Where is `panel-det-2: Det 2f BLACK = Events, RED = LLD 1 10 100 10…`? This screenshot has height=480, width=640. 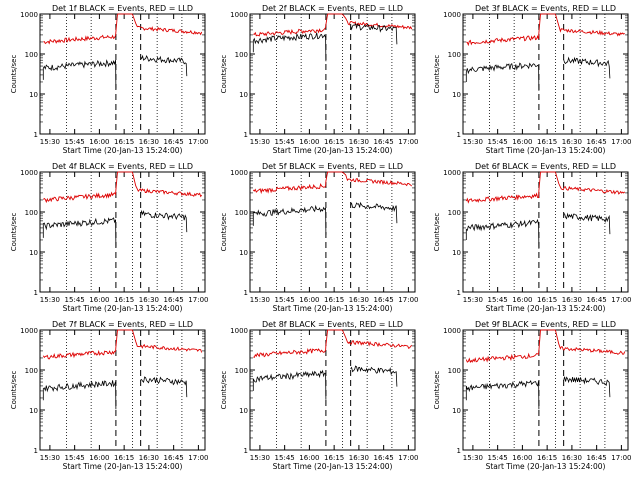 panel-det-2: Det 2f BLACK = Events, RED = LLD 1 10 100 10… is located at coordinates (319, 79).